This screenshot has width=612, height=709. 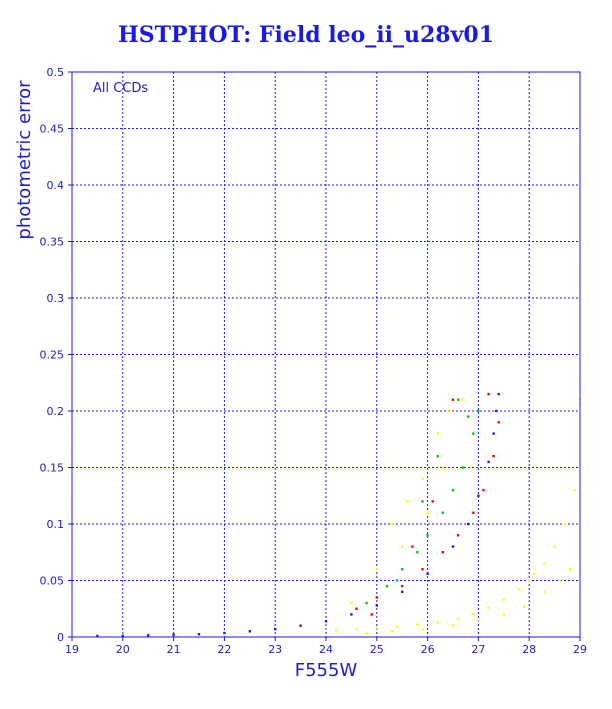 I want to click on x-tick-label: 29, so click(x=580, y=649).